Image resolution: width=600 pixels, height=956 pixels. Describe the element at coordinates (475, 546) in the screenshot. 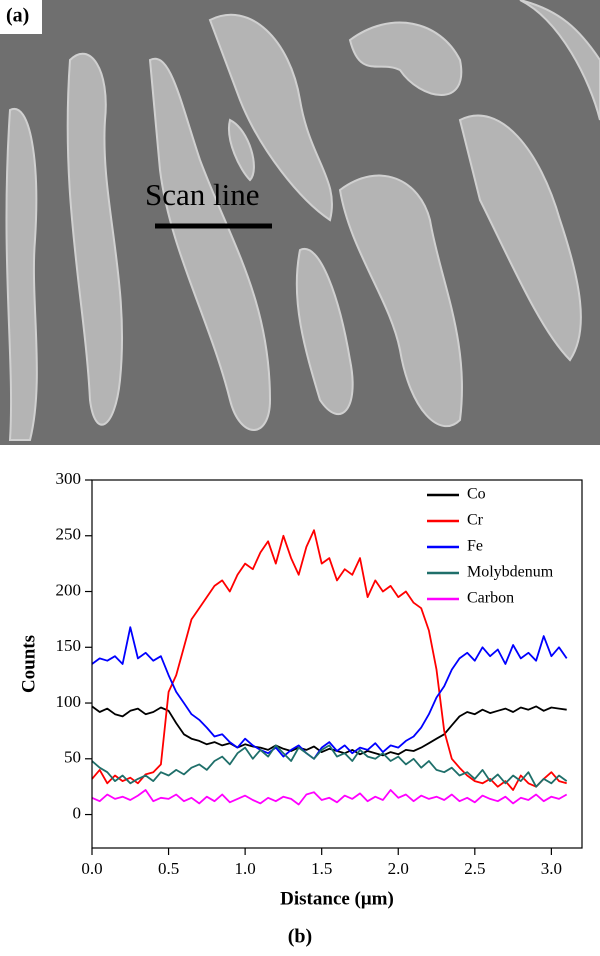

I see `legend-label: Fe` at that location.